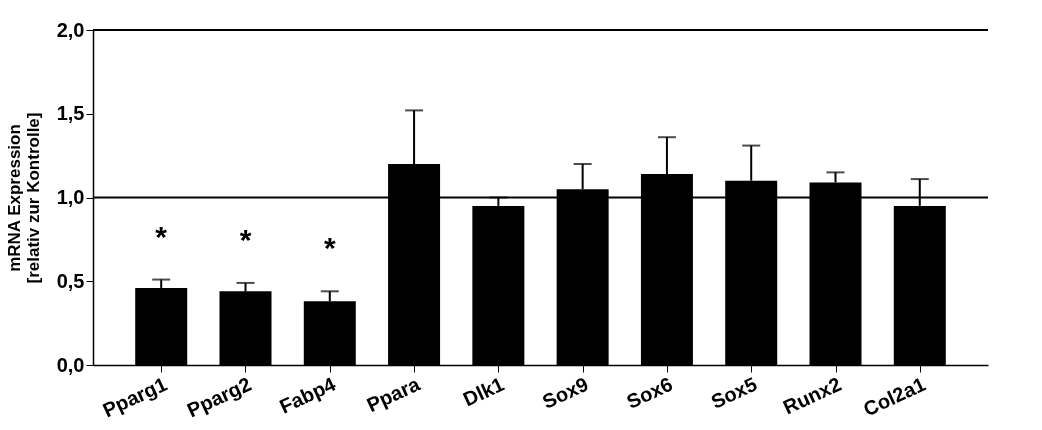 This screenshot has height=430, width=1042. What do you see at coordinates (649, 392) in the screenshot?
I see `x-tick-label: Sox6` at bounding box center [649, 392].